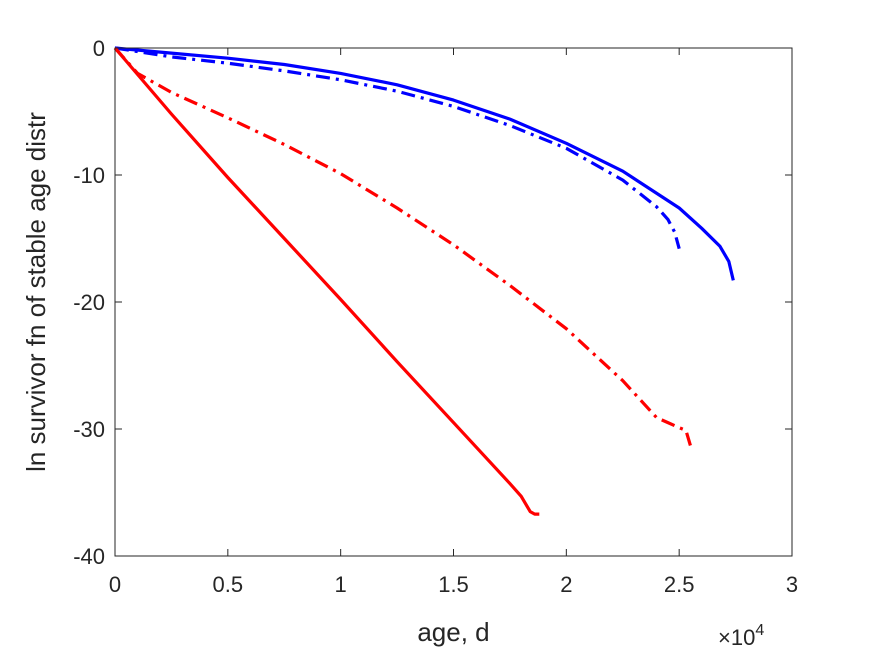 Image resolution: width=875 pixels, height=661 pixels. Describe the element at coordinates (89, 302) in the screenshot. I see `y-tick-label: -20` at that location.